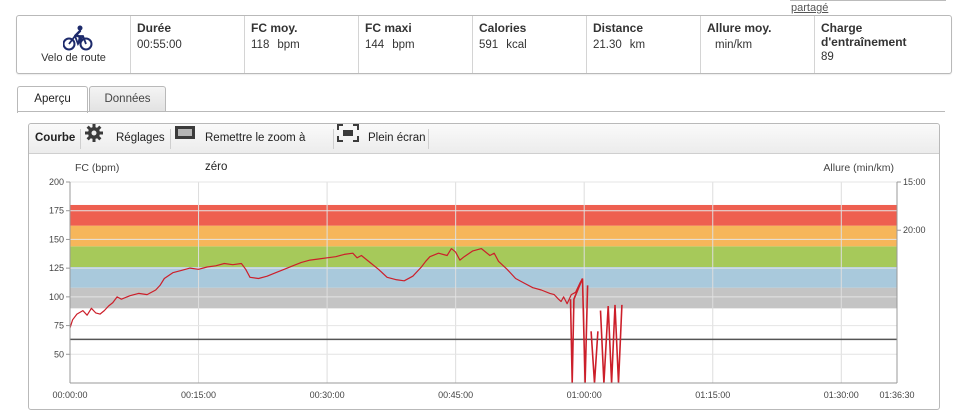 The height and width of the screenshot is (415, 961). I want to click on y-tick-label: 75, so click(59, 326).